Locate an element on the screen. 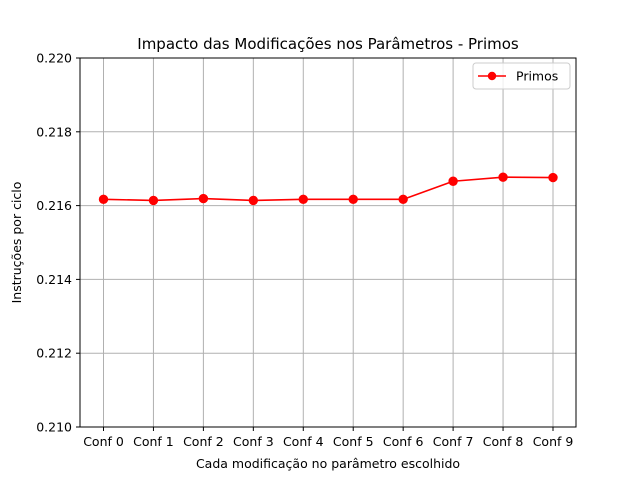  legend-label: Primos is located at coordinates (537, 76).